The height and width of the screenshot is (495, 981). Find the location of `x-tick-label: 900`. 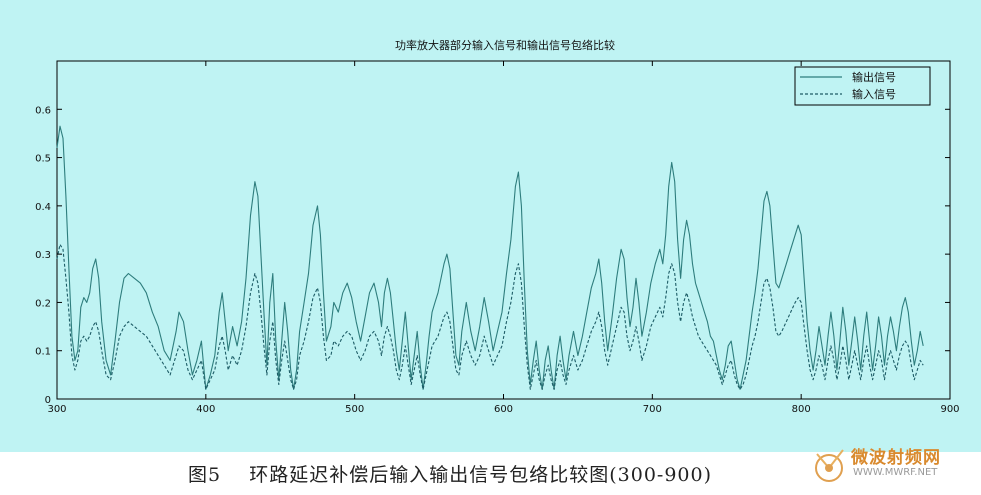

x-tick-label: 900 is located at coordinates (949, 409).